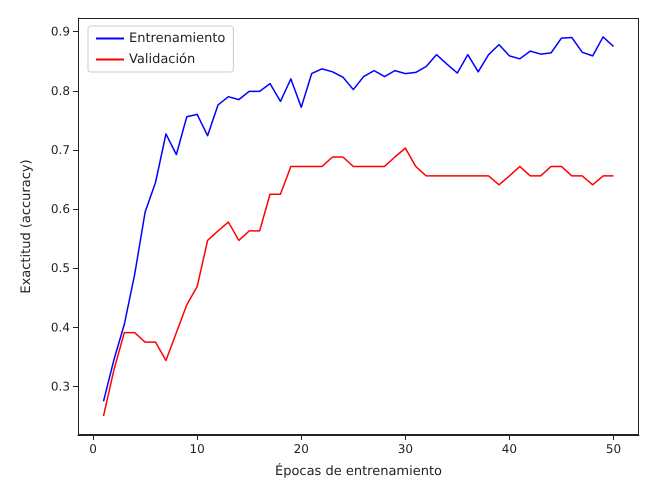  I want to click on x-tick-label: 0, so click(93, 449).